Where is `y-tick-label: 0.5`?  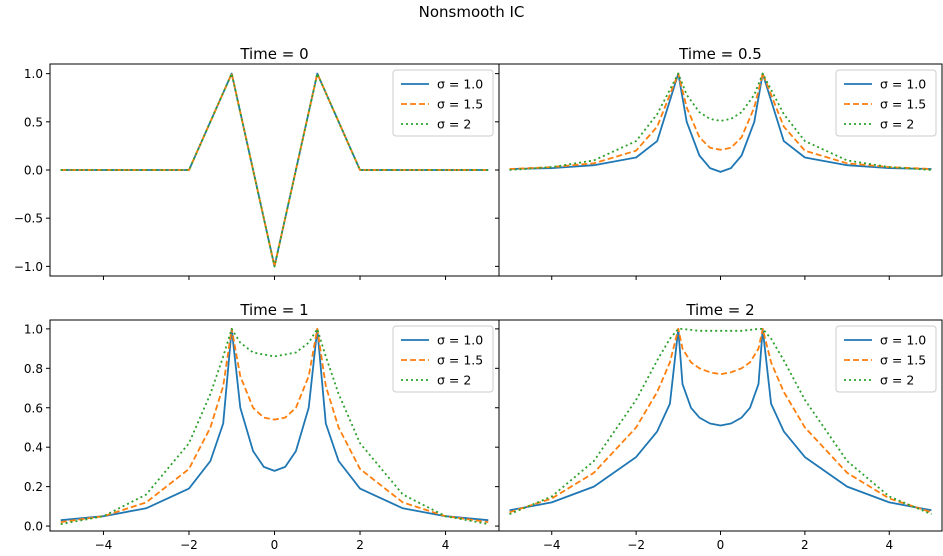 y-tick-label: 0.5 is located at coordinates (33, 122).